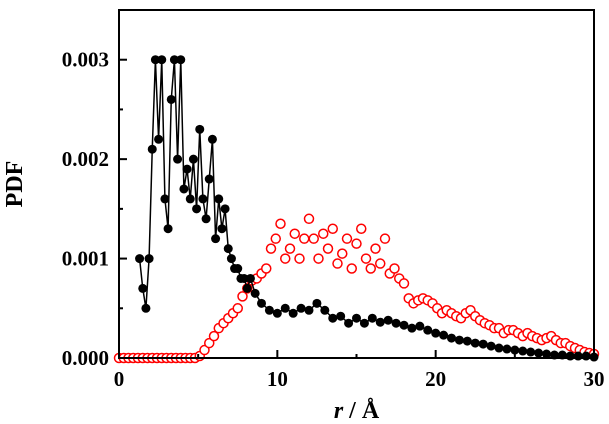 The height and width of the screenshot is (424, 609). Describe the element at coordinates (277, 379) in the screenshot. I see `x-tick-label: 10` at that location.